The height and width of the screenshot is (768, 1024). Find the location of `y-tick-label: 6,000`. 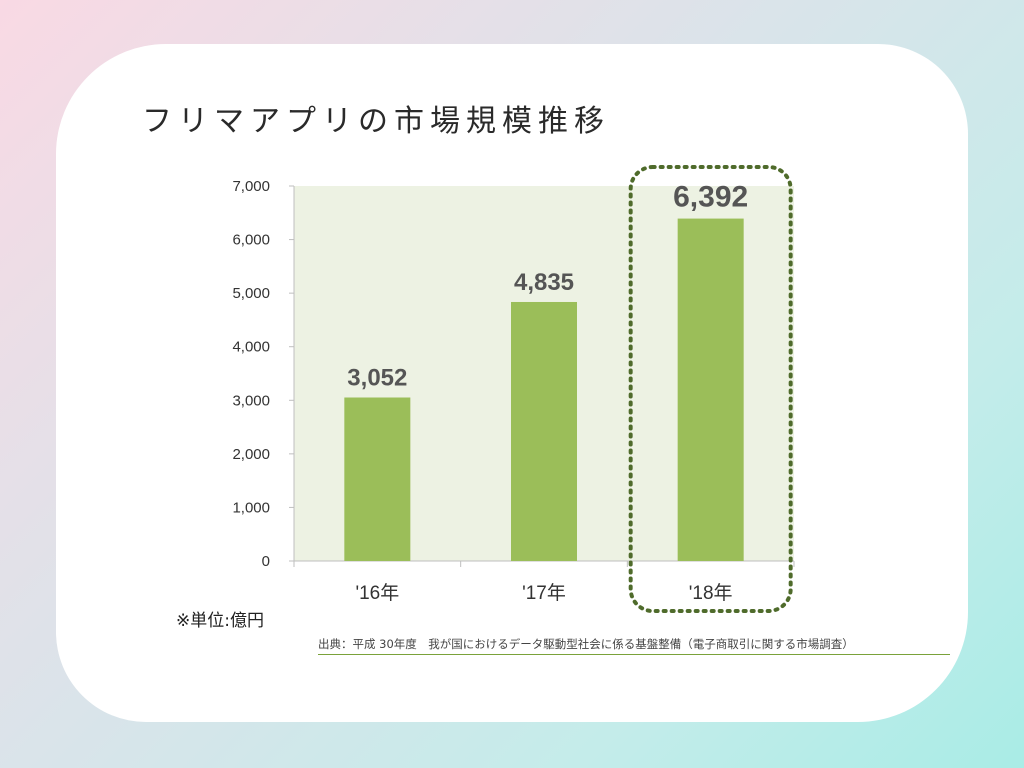

y-tick-label: 6,000 is located at coordinates (251, 240).